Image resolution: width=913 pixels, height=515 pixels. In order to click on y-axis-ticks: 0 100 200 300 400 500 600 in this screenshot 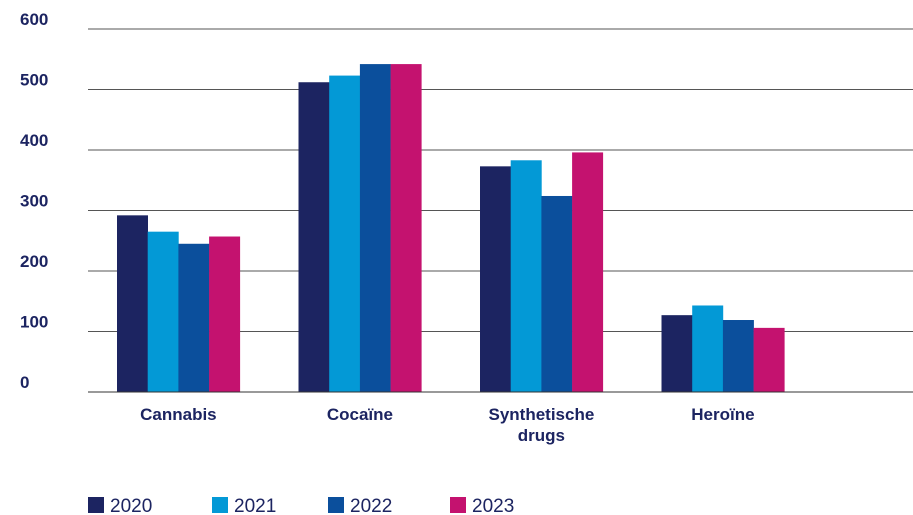, I will do `click(34, 201)`.